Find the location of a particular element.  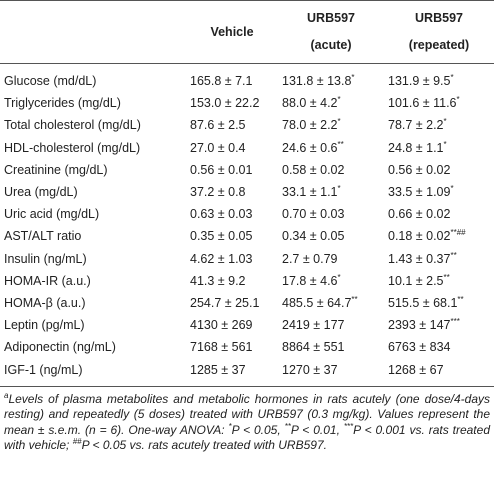

value-cell: 41.3 ± 9.2 is located at coordinates (232, 281).